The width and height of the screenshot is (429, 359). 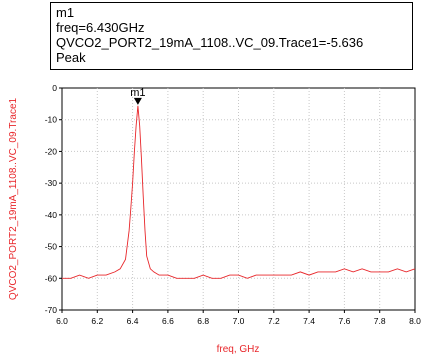 What do you see at coordinates (51, 183) in the screenshot?
I see `y-tick-label: -30` at bounding box center [51, 183].